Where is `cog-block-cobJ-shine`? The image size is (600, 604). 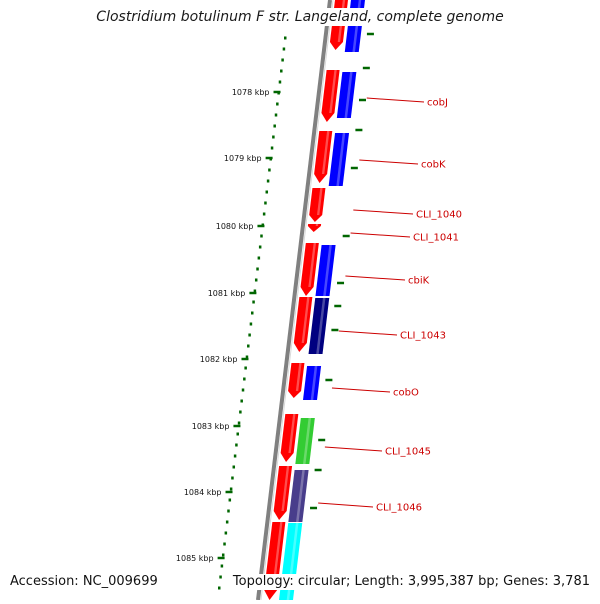
cog-block-cobJ-shine is located at coordinates (348, 95).